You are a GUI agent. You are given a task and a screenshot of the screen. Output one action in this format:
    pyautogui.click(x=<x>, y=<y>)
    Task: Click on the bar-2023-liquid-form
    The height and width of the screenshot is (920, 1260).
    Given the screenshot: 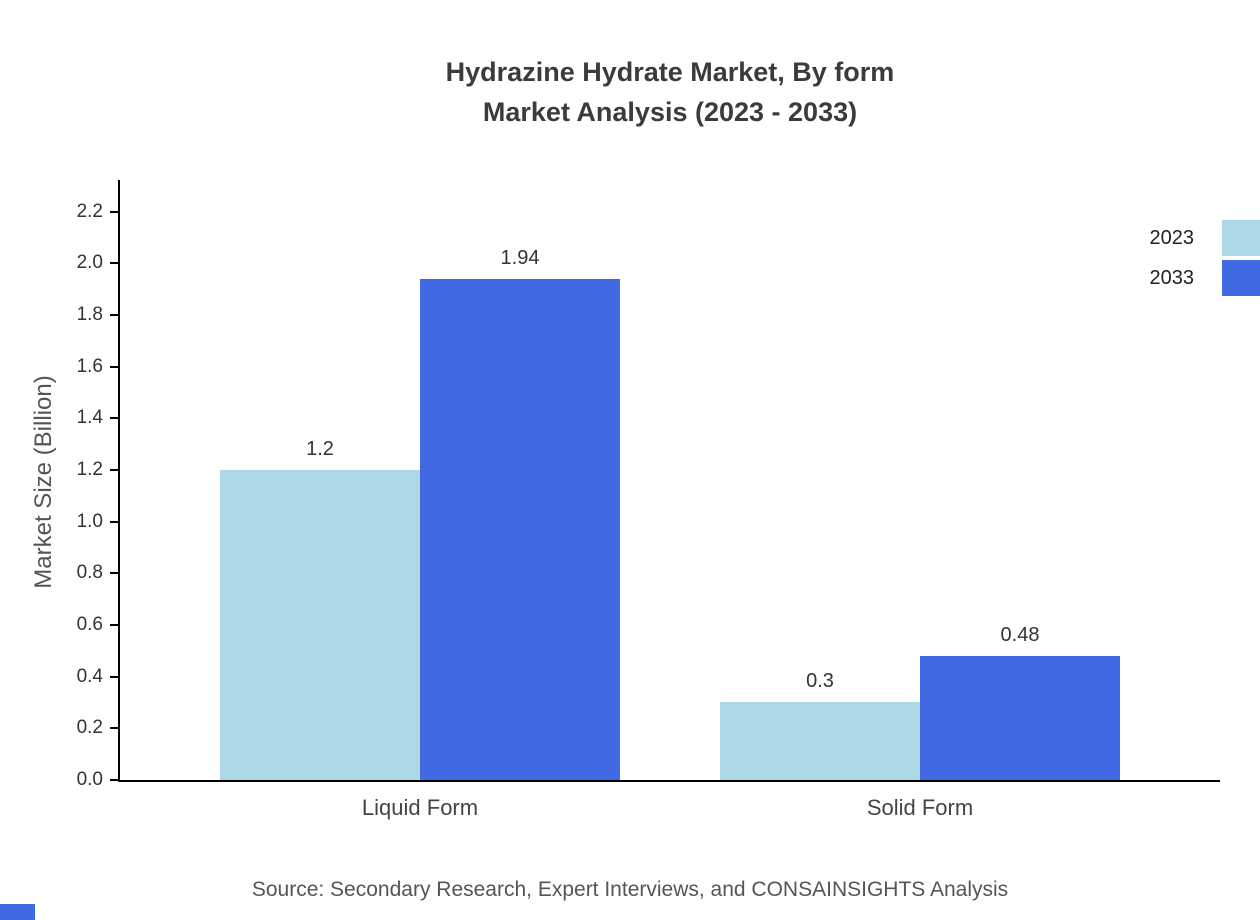 What is the action you would take?
    pyautogui.click(x=320, y=624)
    